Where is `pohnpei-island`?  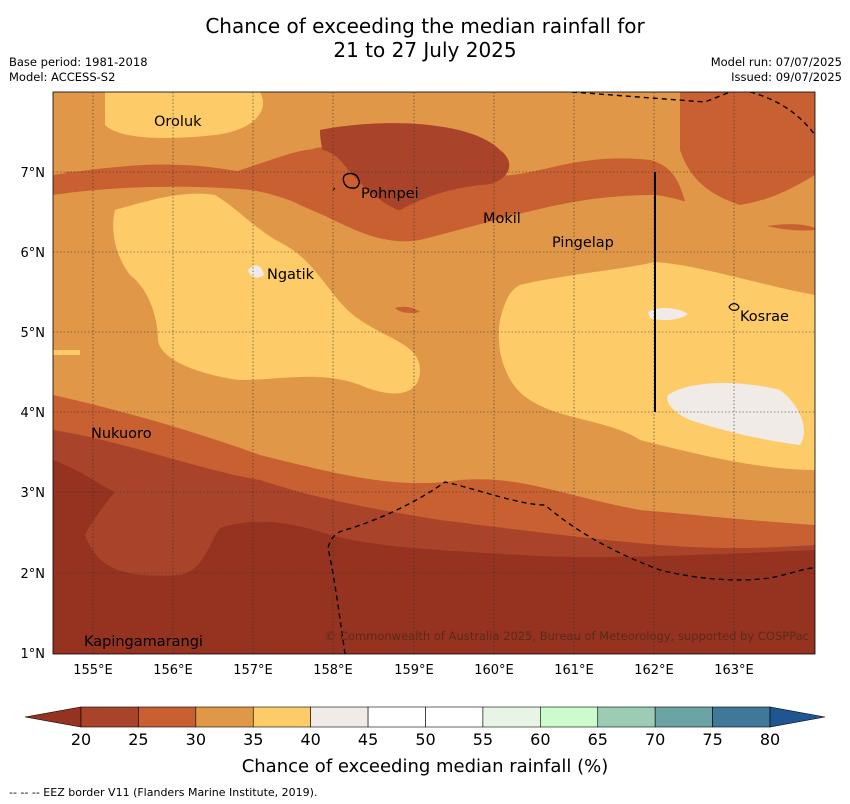
pohnpei-island is located at coordinates (351, 180).